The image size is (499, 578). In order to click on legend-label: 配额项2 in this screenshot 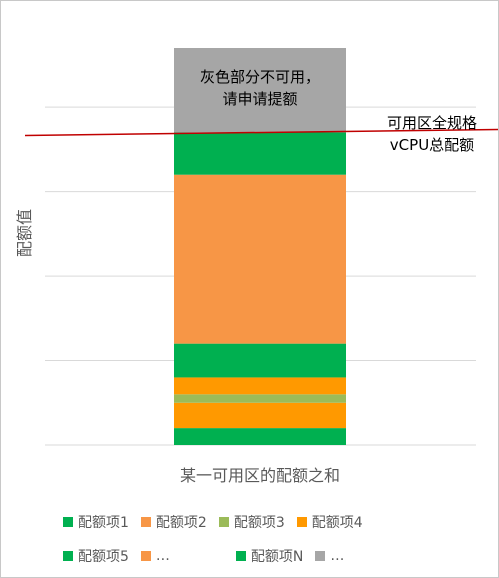, I will do `click(181, 523)`.